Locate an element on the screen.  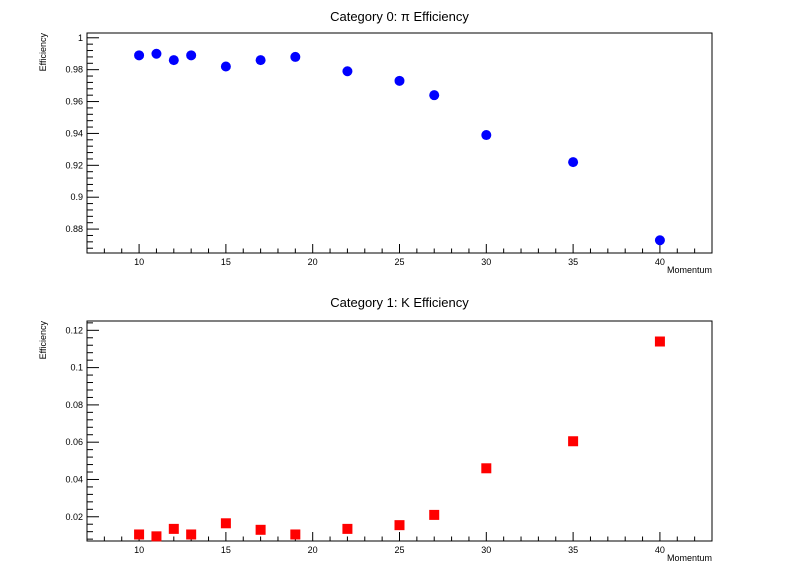
y-tick-label: 0.04 is located at coordinates (74, 479).